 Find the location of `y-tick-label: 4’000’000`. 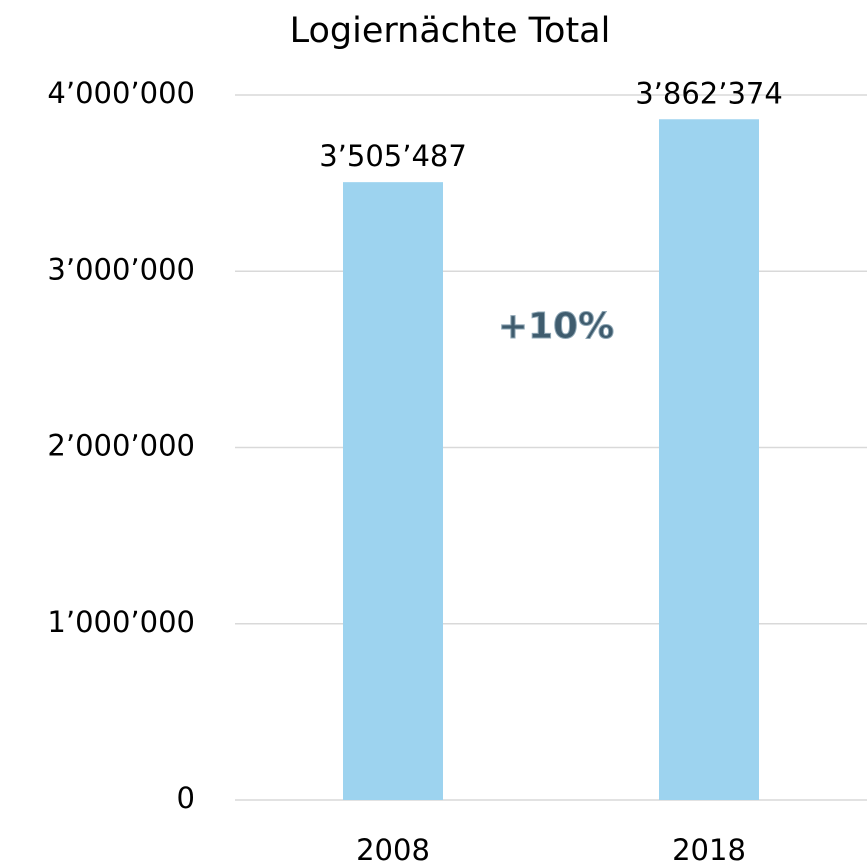

y-tick-label: 4’000’000 is located at coordinates (121, 93).